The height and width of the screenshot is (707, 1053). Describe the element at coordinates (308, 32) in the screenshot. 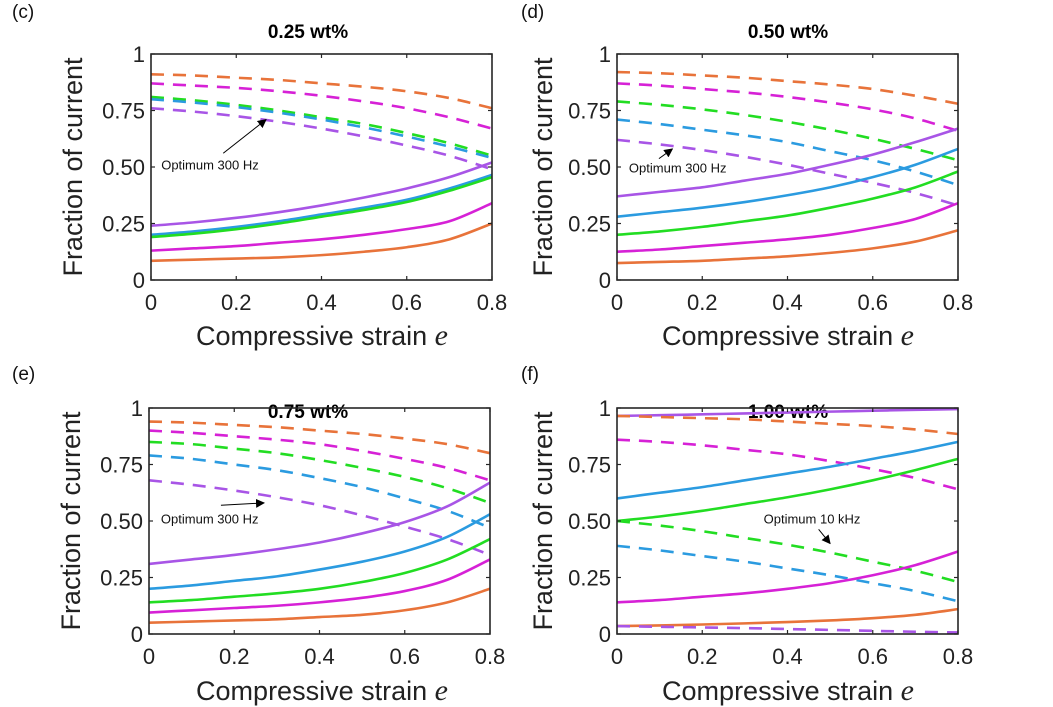

I see `chart-title: 0.25 wt%` at that location.